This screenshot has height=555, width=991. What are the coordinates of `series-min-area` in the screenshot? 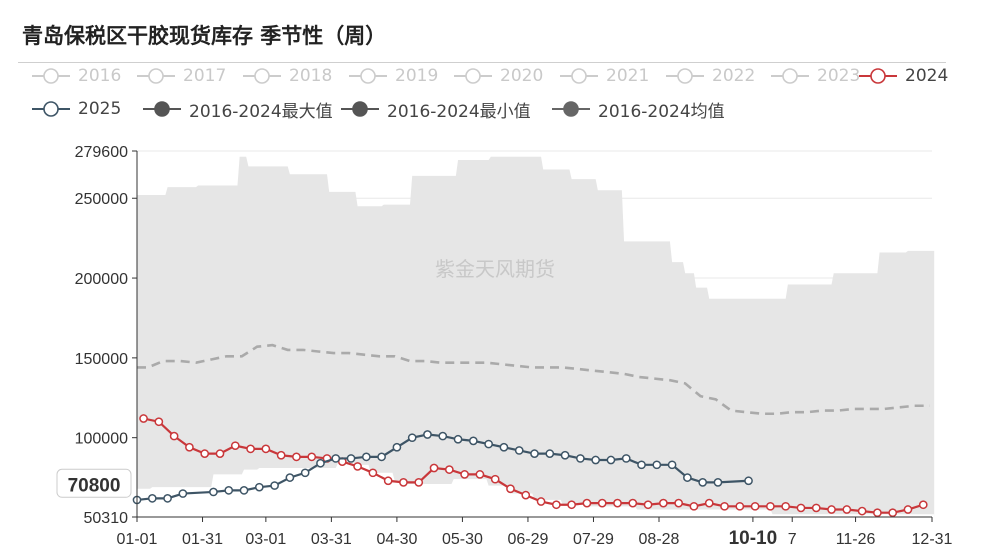 It's located at (536, 490).